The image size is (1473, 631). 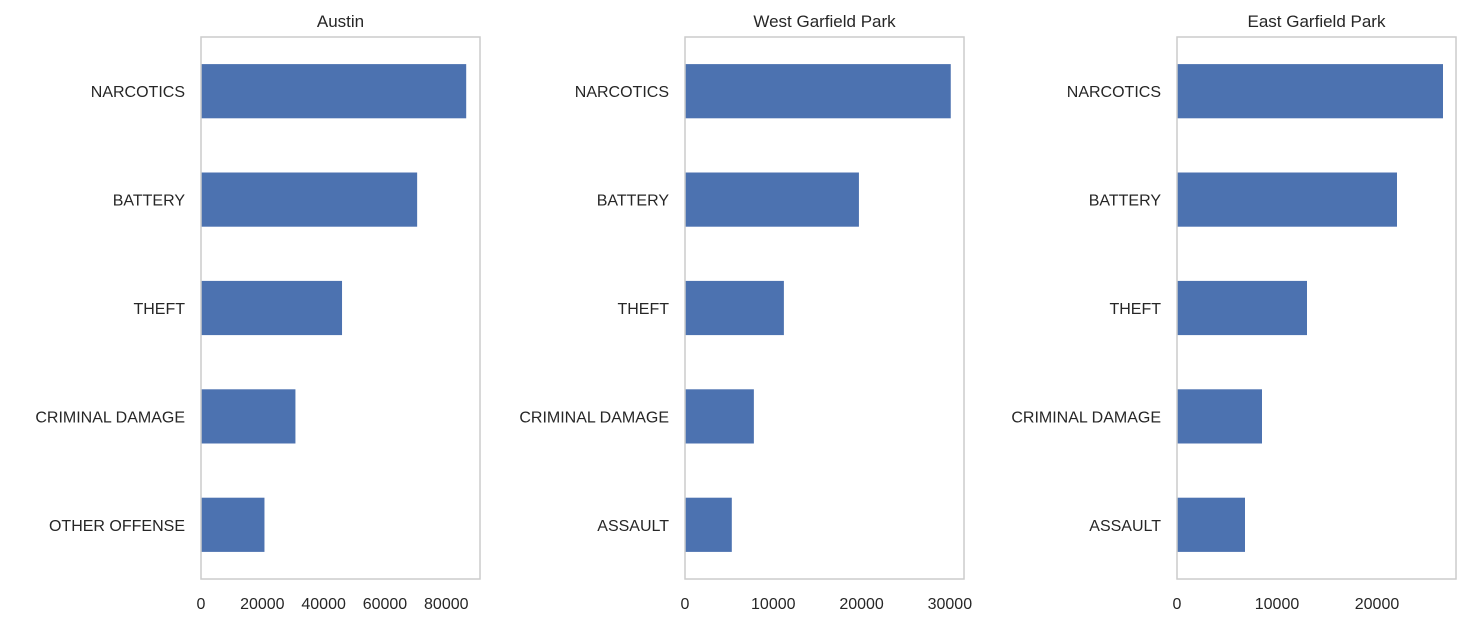 I want to click on x-tick-label: 80000, so click(x=446, y=604).